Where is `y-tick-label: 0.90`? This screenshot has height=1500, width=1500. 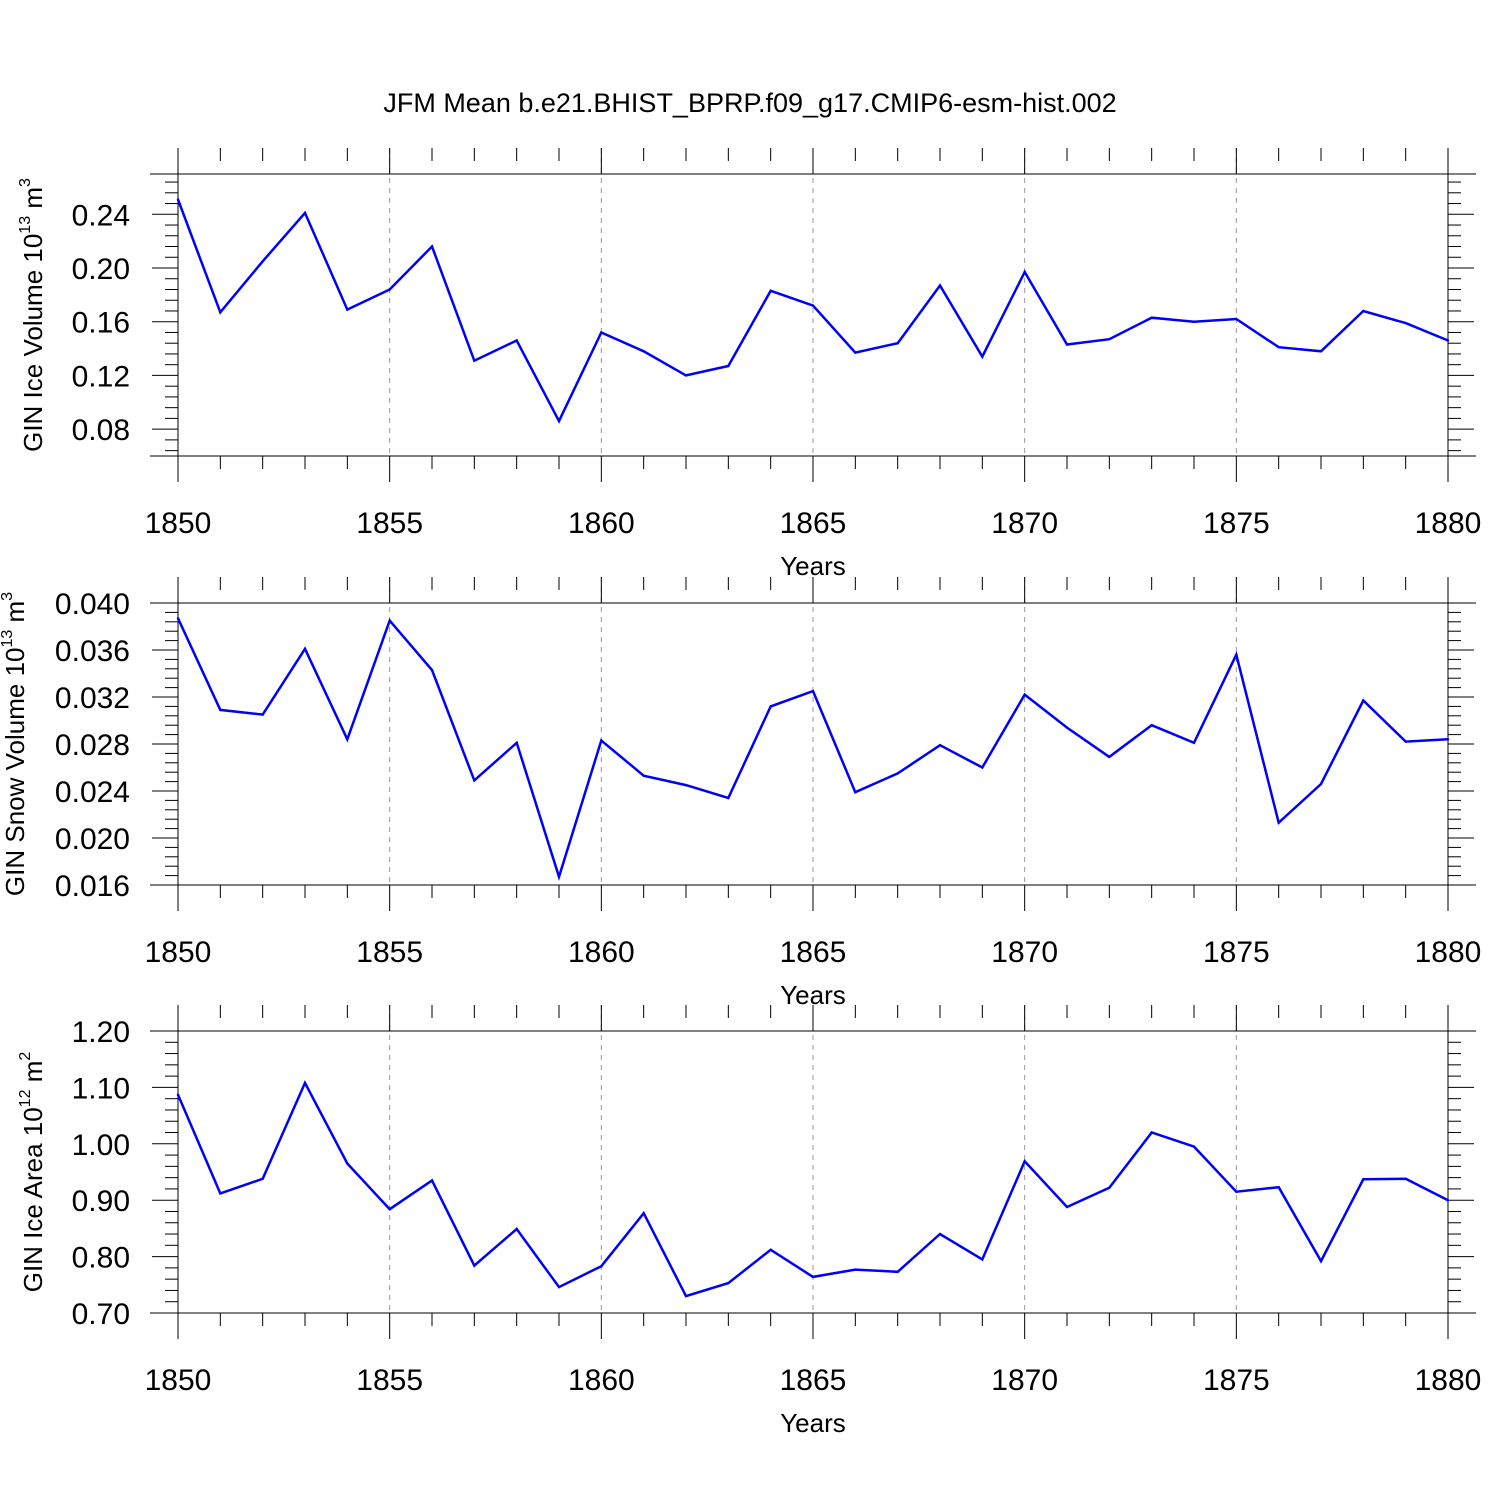 y-tick-label: 0.90 is located at coordinates (101, 1201).